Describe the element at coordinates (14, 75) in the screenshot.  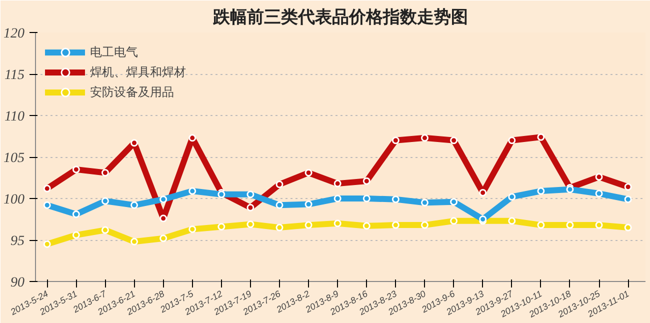
I see `y-tick-label: 115` at that location.